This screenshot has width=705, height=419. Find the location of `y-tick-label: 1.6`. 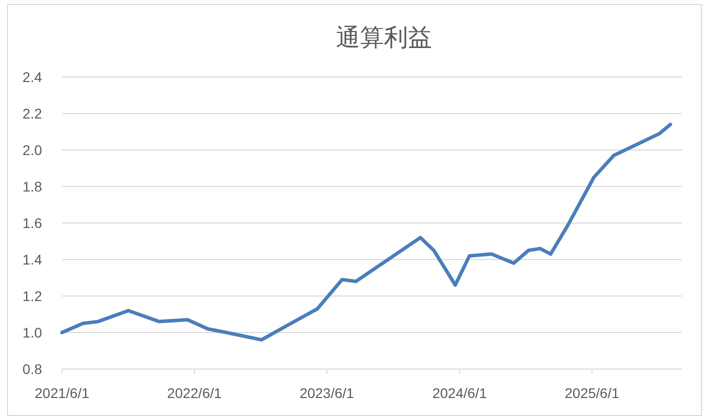

y-tick-label: 1.6 is located at coordinates (32, 223).